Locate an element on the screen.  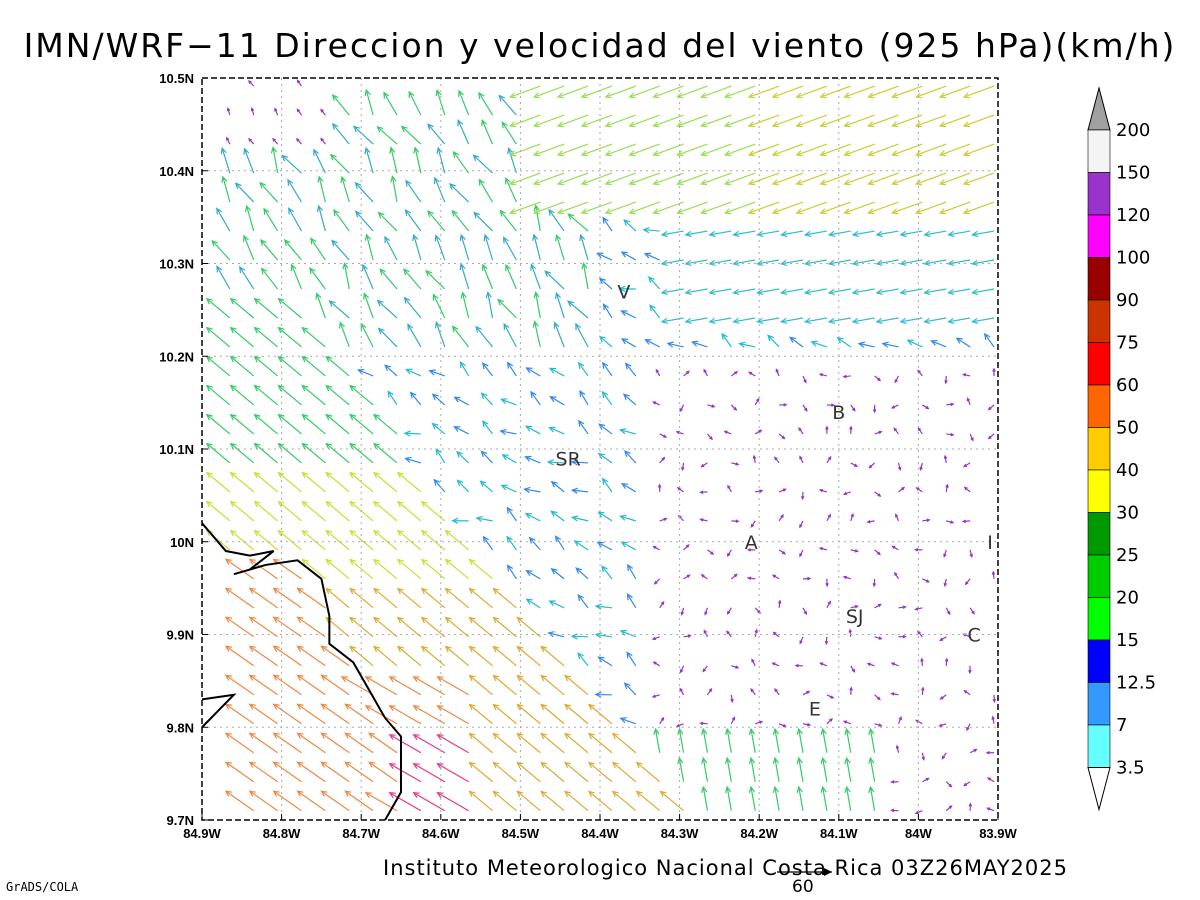
colorbar-label: 12.5 is located at coordinates (1136, 683).